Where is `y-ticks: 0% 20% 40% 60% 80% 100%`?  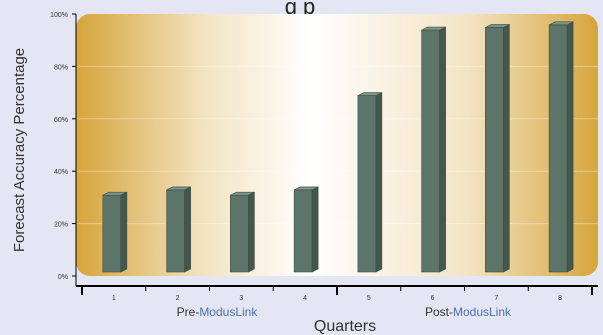 y-ticks: 0% 20% 40% 60% 80% 100% is located at coordinates (63, 146).